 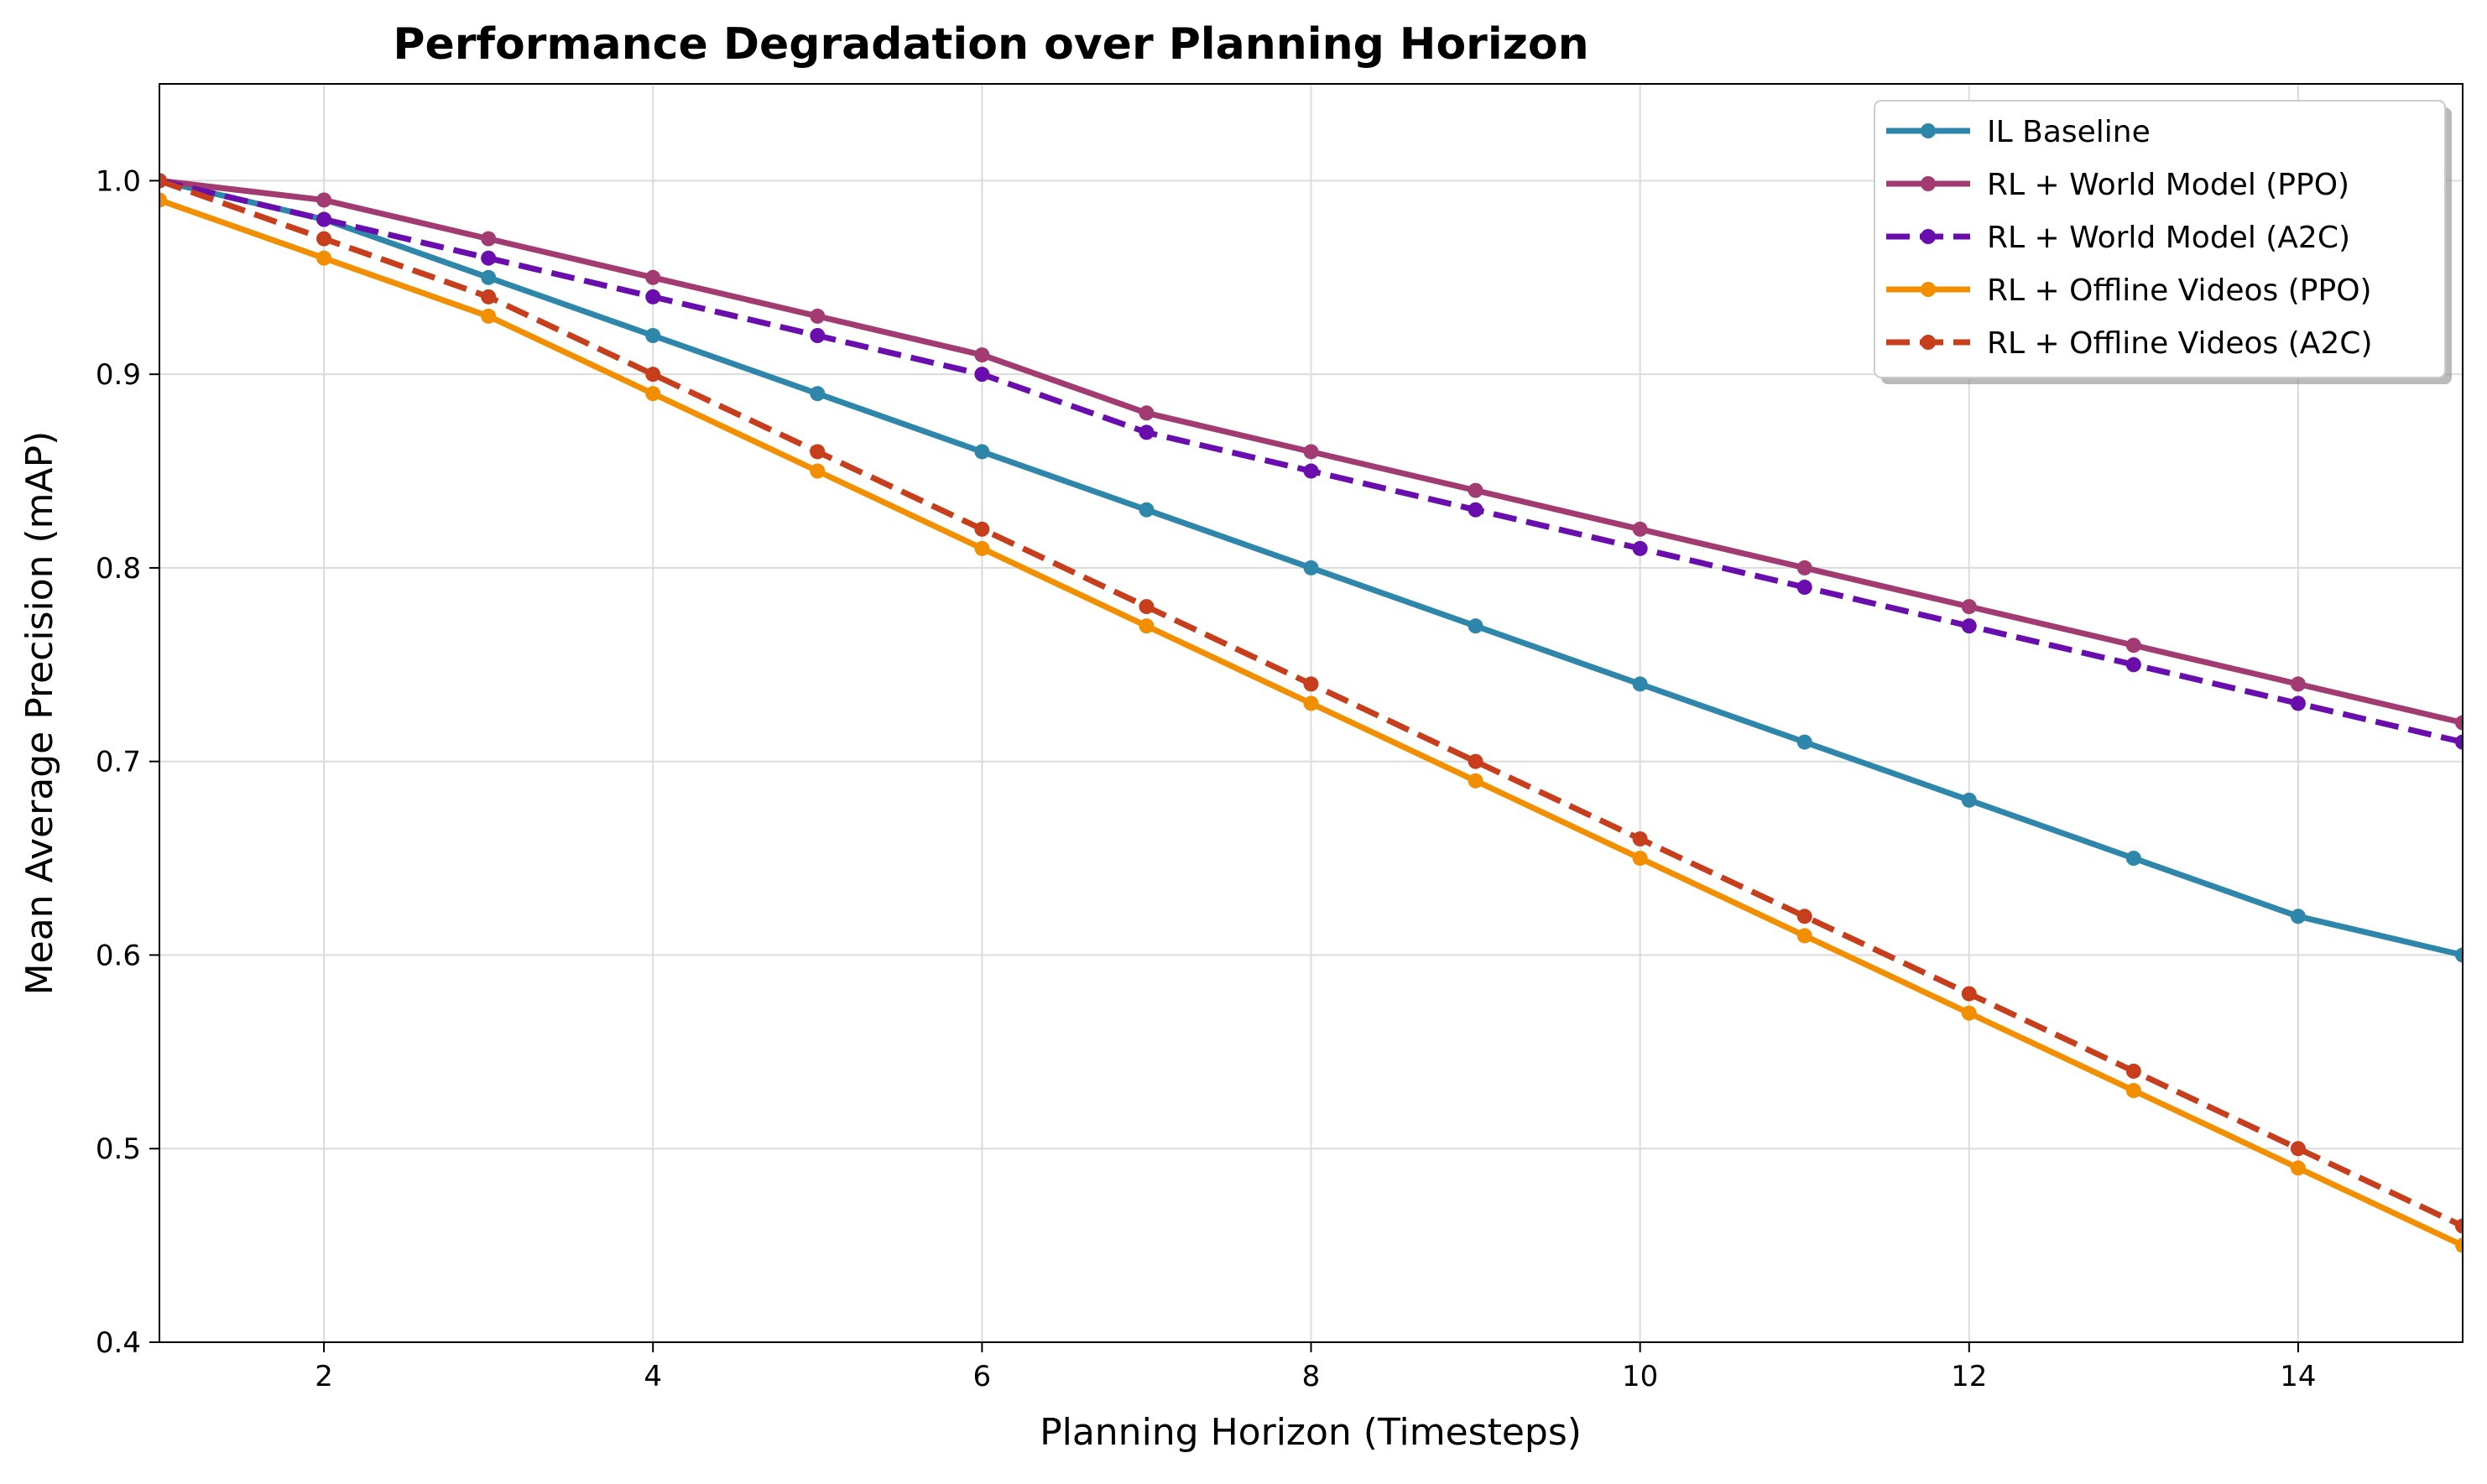 I want to click on y-tick-label: 1.0, so click(x=119, y=181).